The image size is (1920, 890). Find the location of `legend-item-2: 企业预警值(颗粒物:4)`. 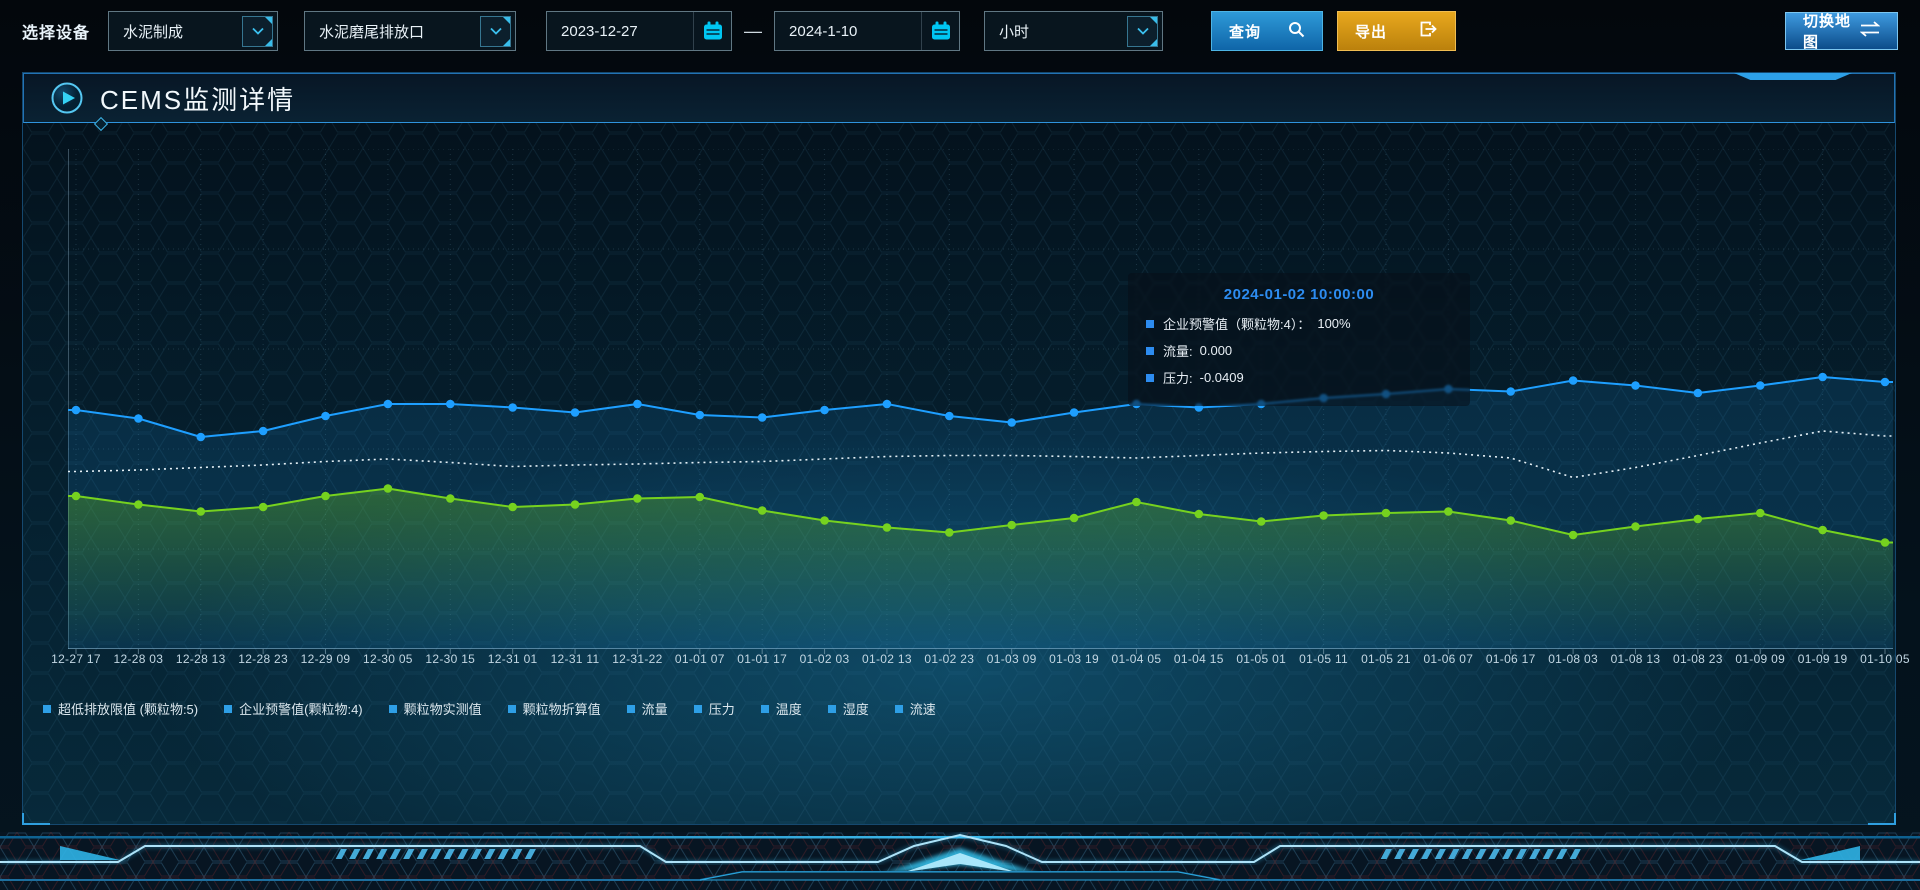

legend-item-2: 企业预警值(颗粒物:4) is located at coordinates (293, 708).